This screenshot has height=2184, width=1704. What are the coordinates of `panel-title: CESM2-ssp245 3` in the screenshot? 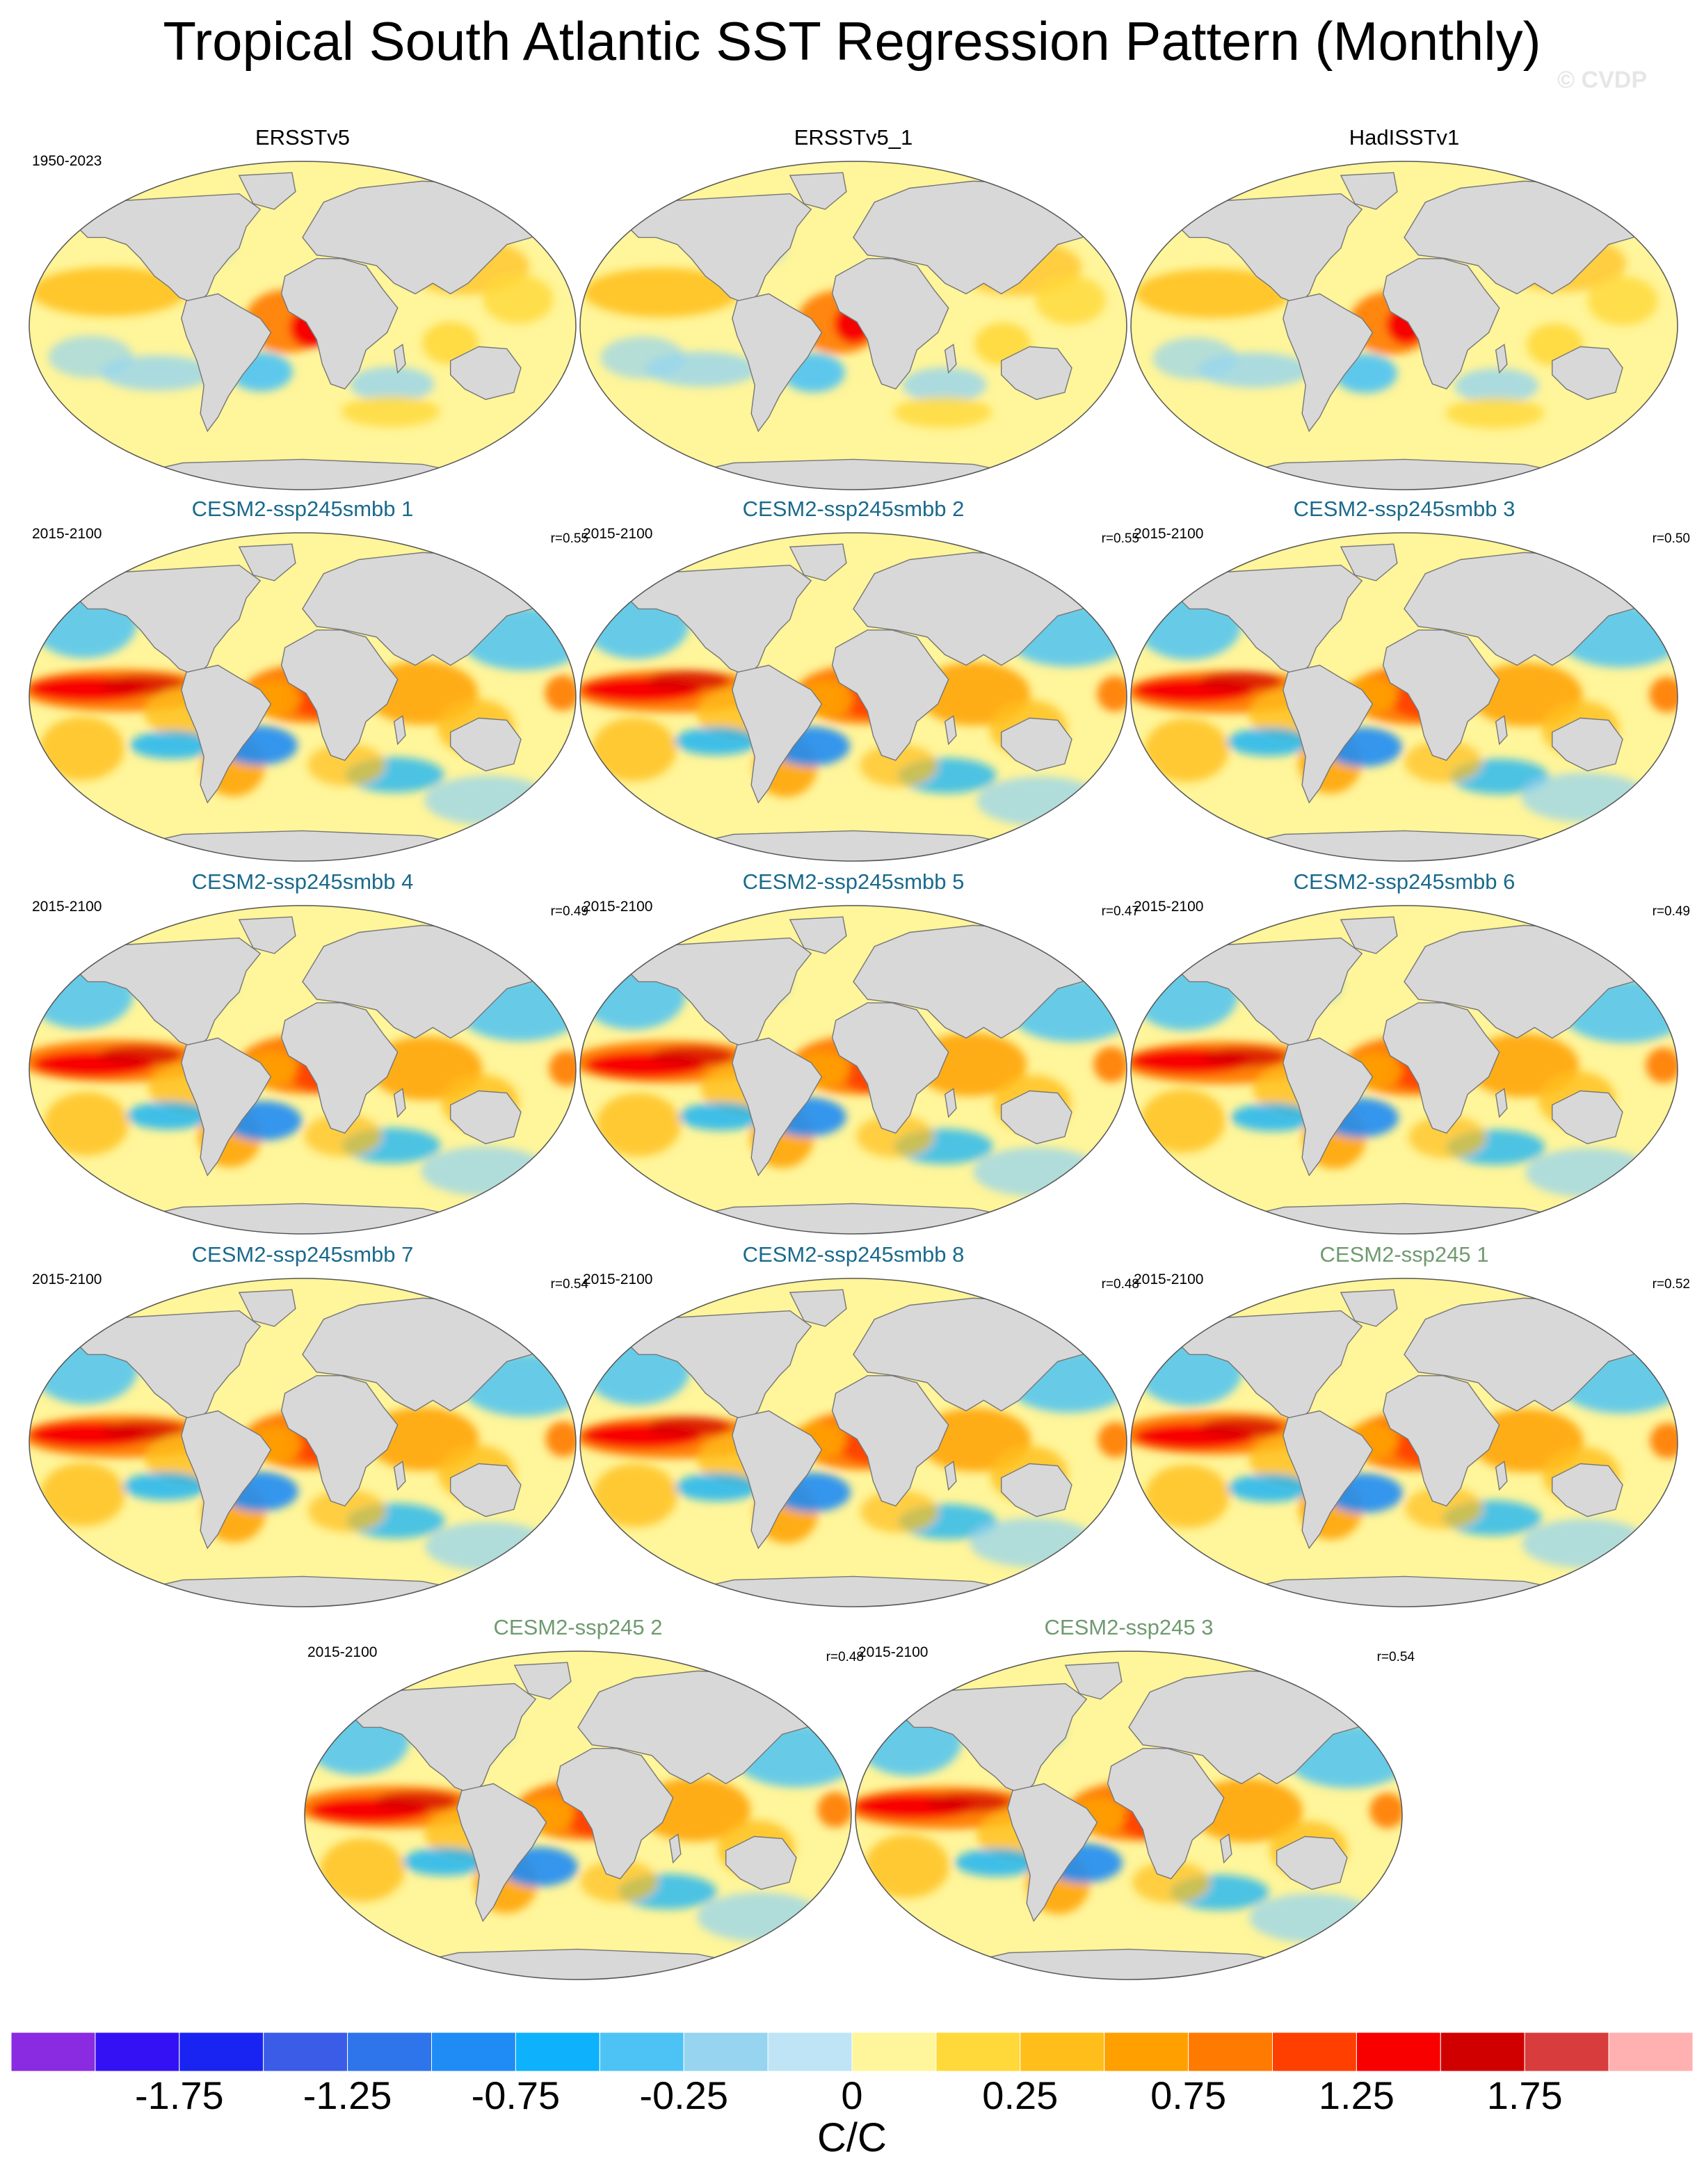 It's located at (1129, 1627).